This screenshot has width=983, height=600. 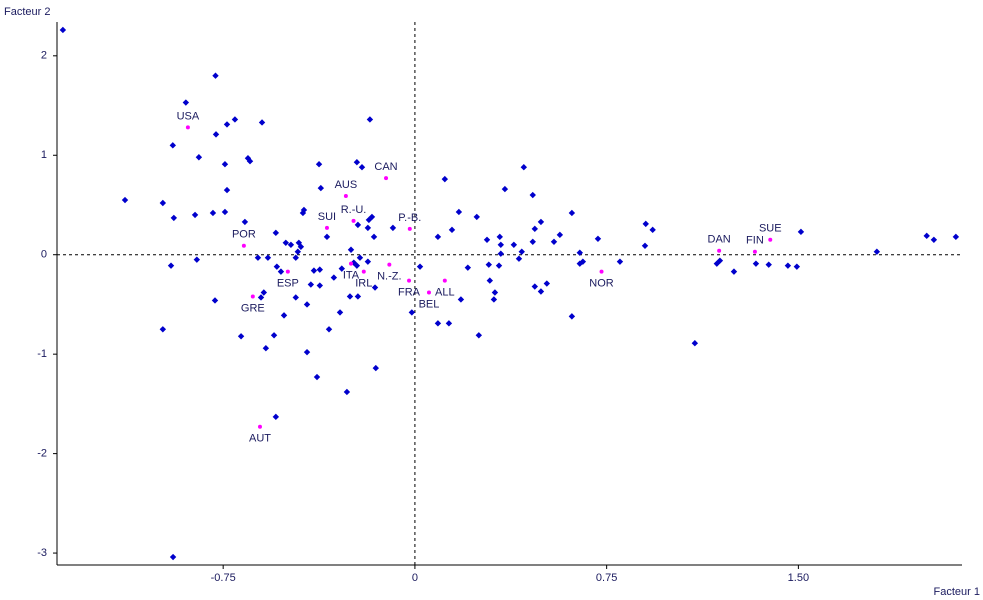 I want to click on point-label: SUE, so click(x=770, y=229).